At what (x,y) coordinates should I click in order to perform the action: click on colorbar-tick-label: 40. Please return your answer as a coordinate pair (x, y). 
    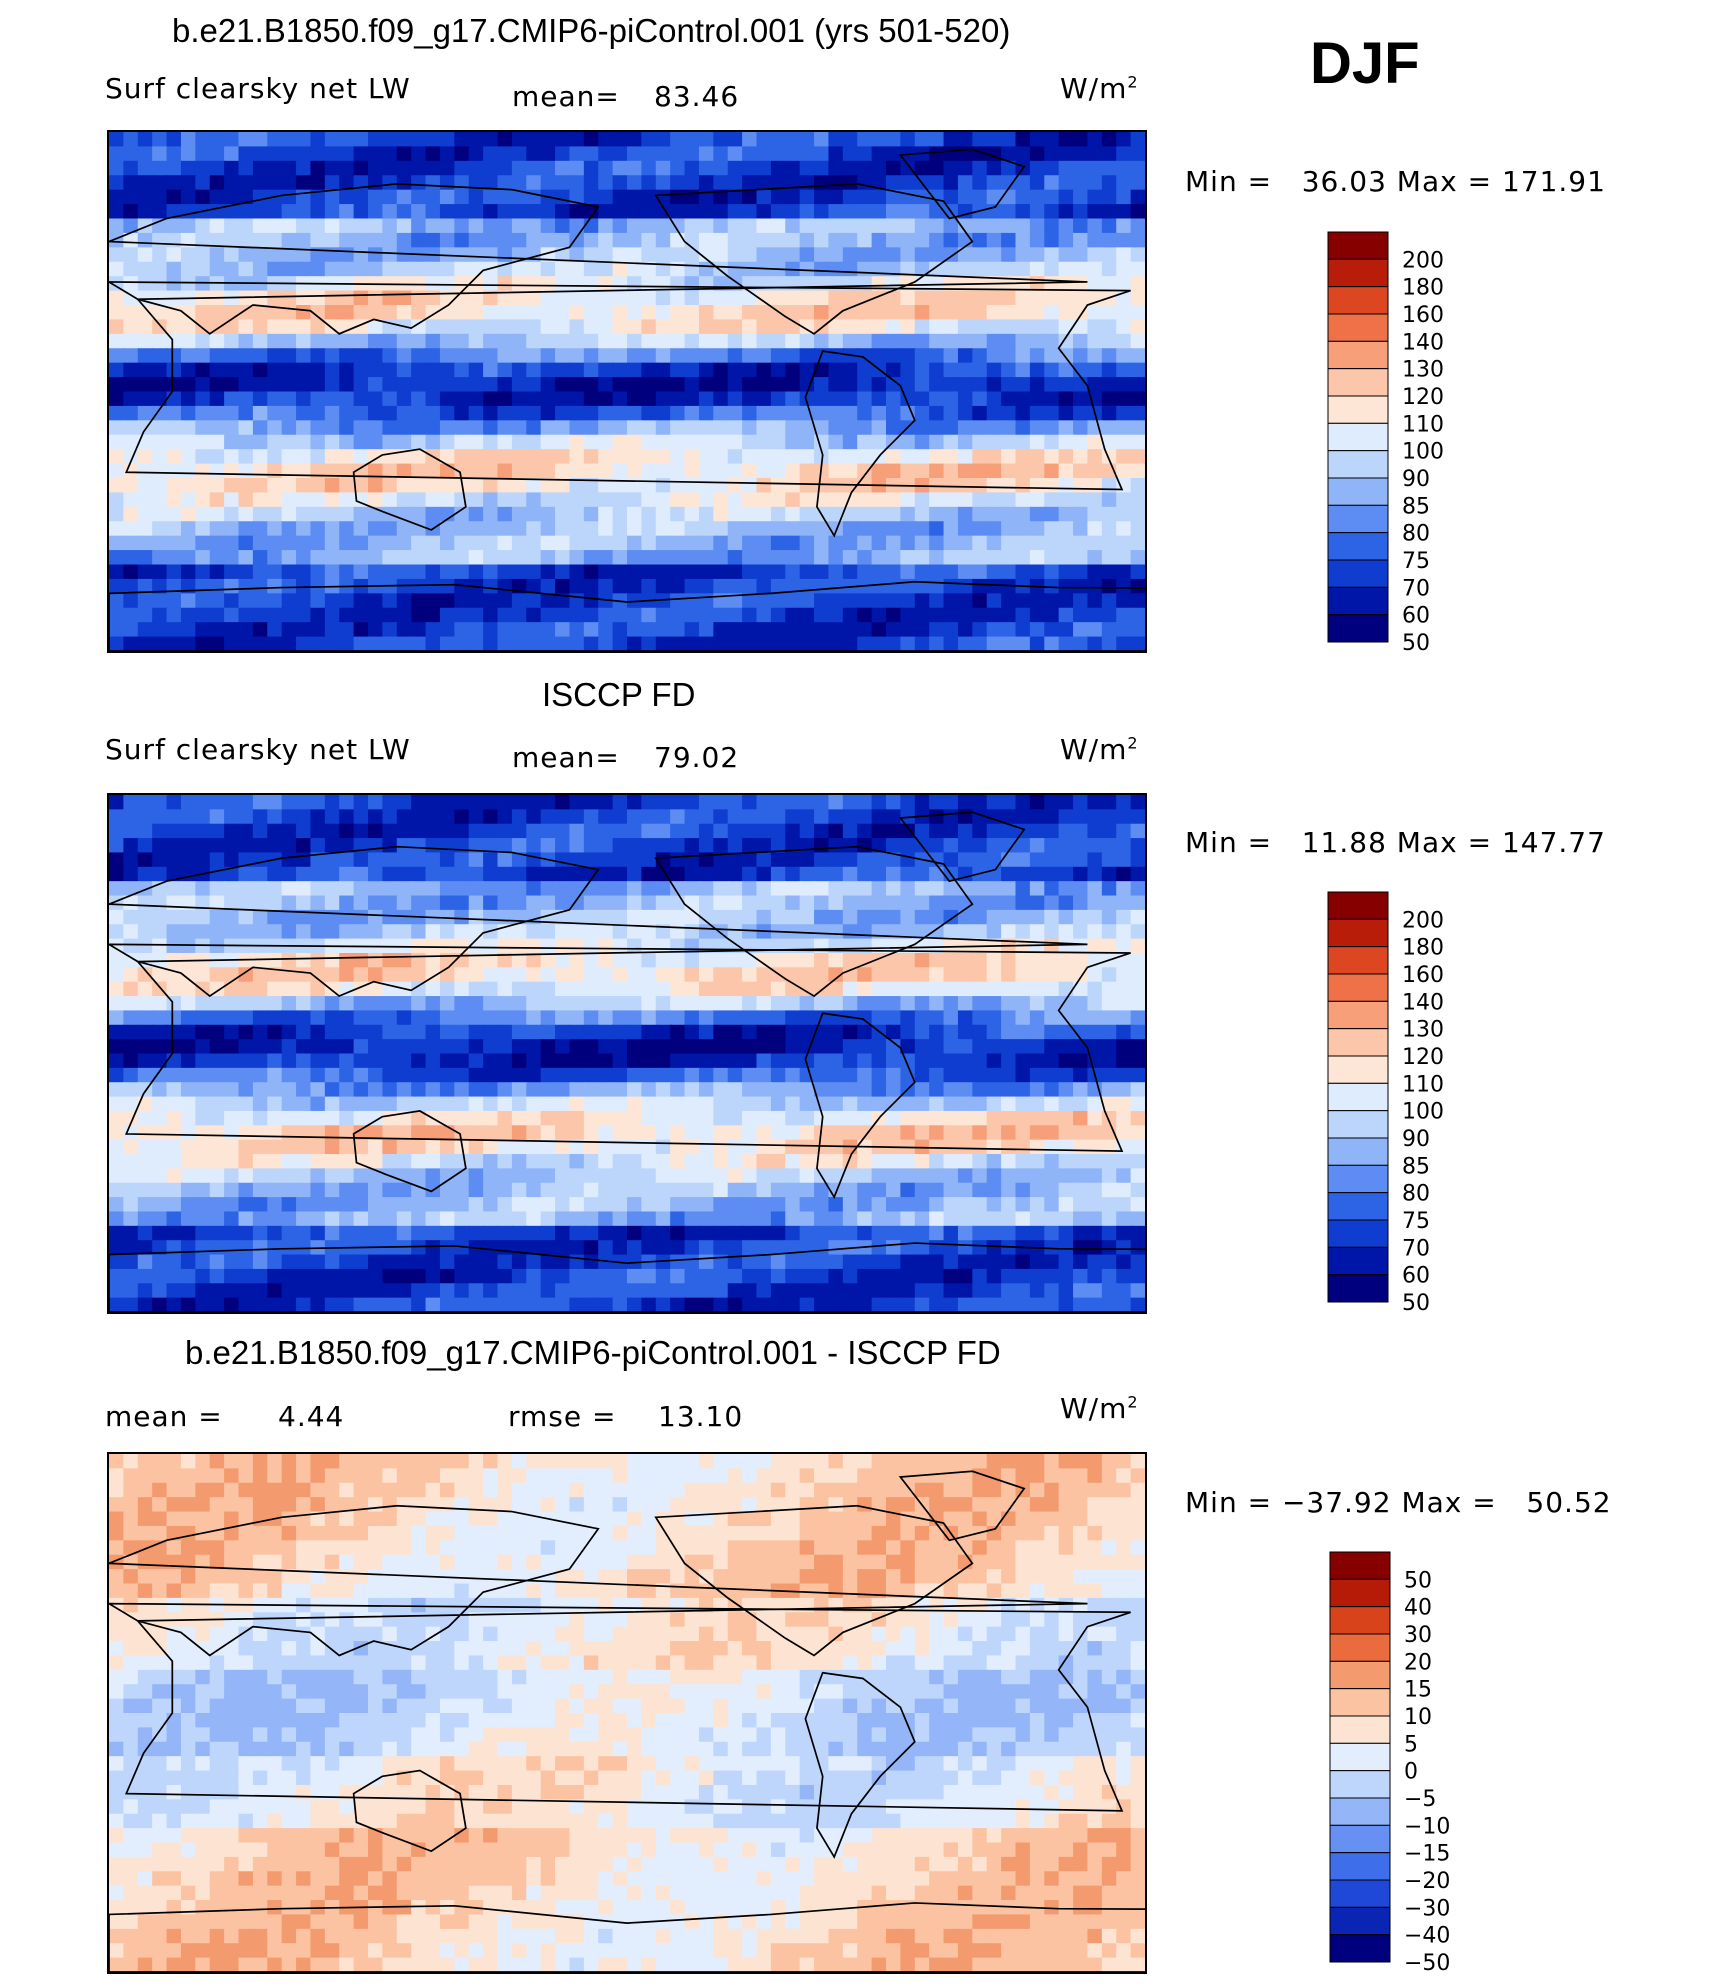
    Looking at the image, I should click on (1418, 1608).